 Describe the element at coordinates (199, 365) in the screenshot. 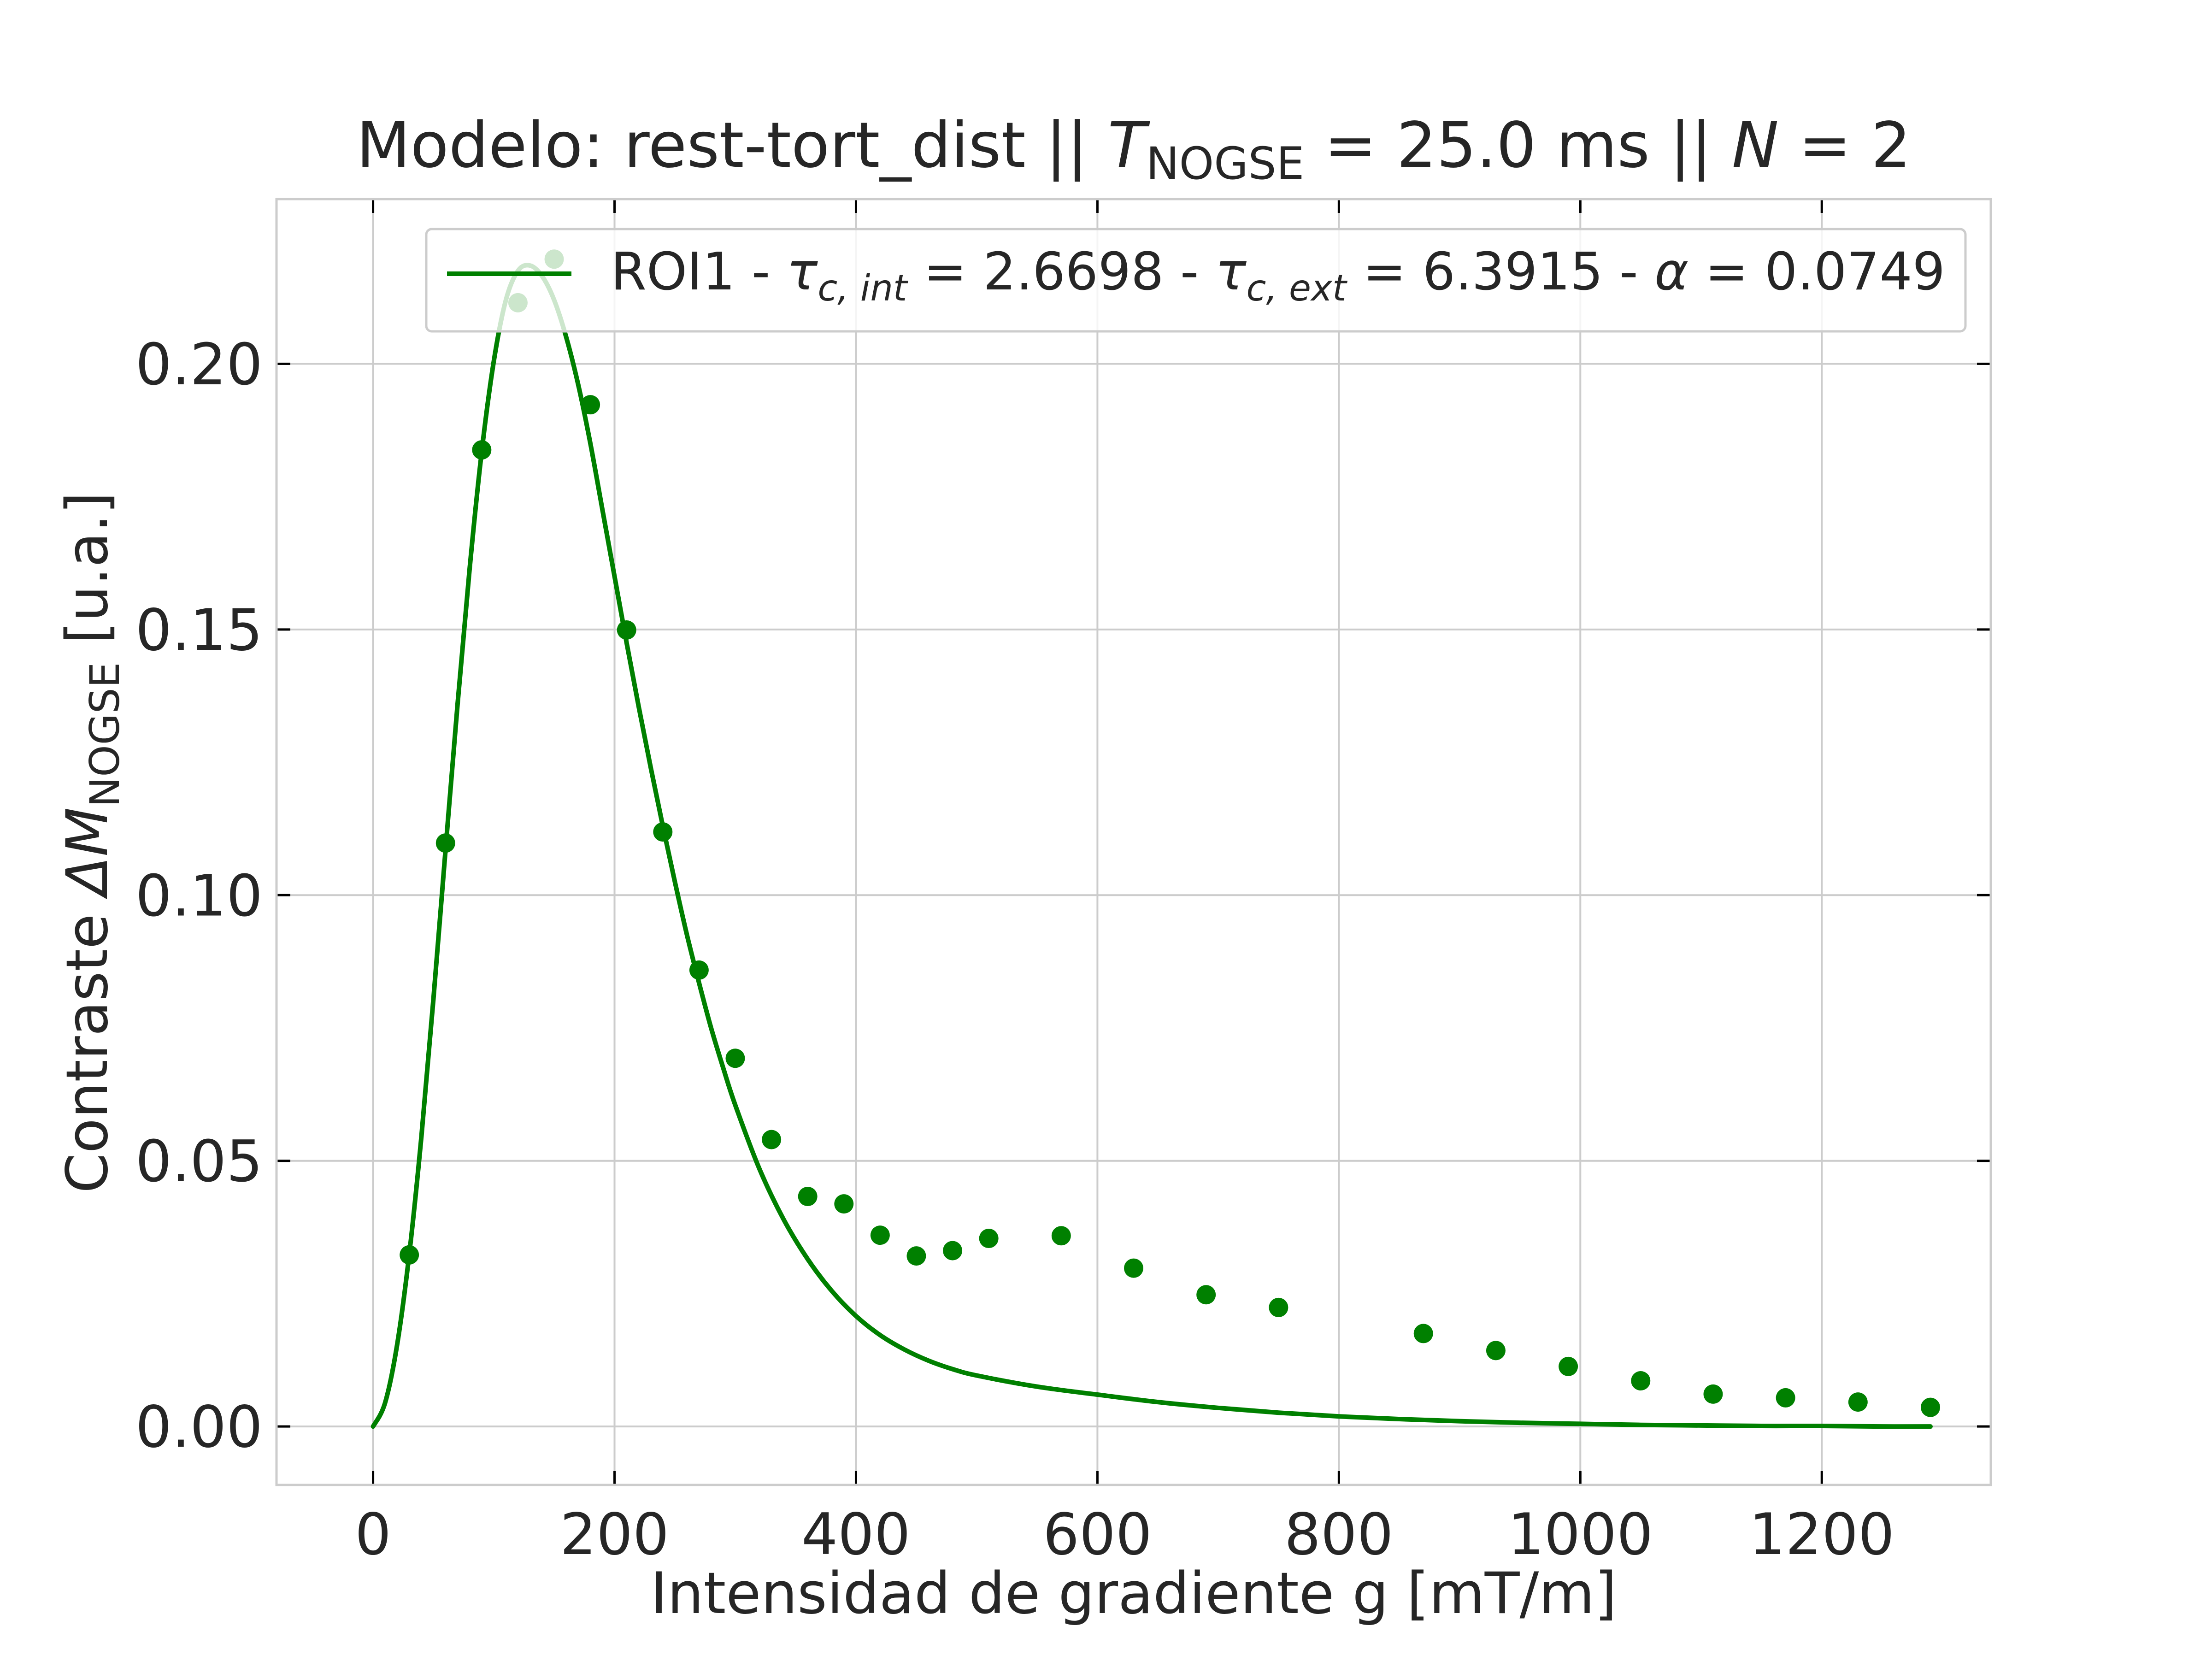

I see `y-tick-label: 0.20` at that location.